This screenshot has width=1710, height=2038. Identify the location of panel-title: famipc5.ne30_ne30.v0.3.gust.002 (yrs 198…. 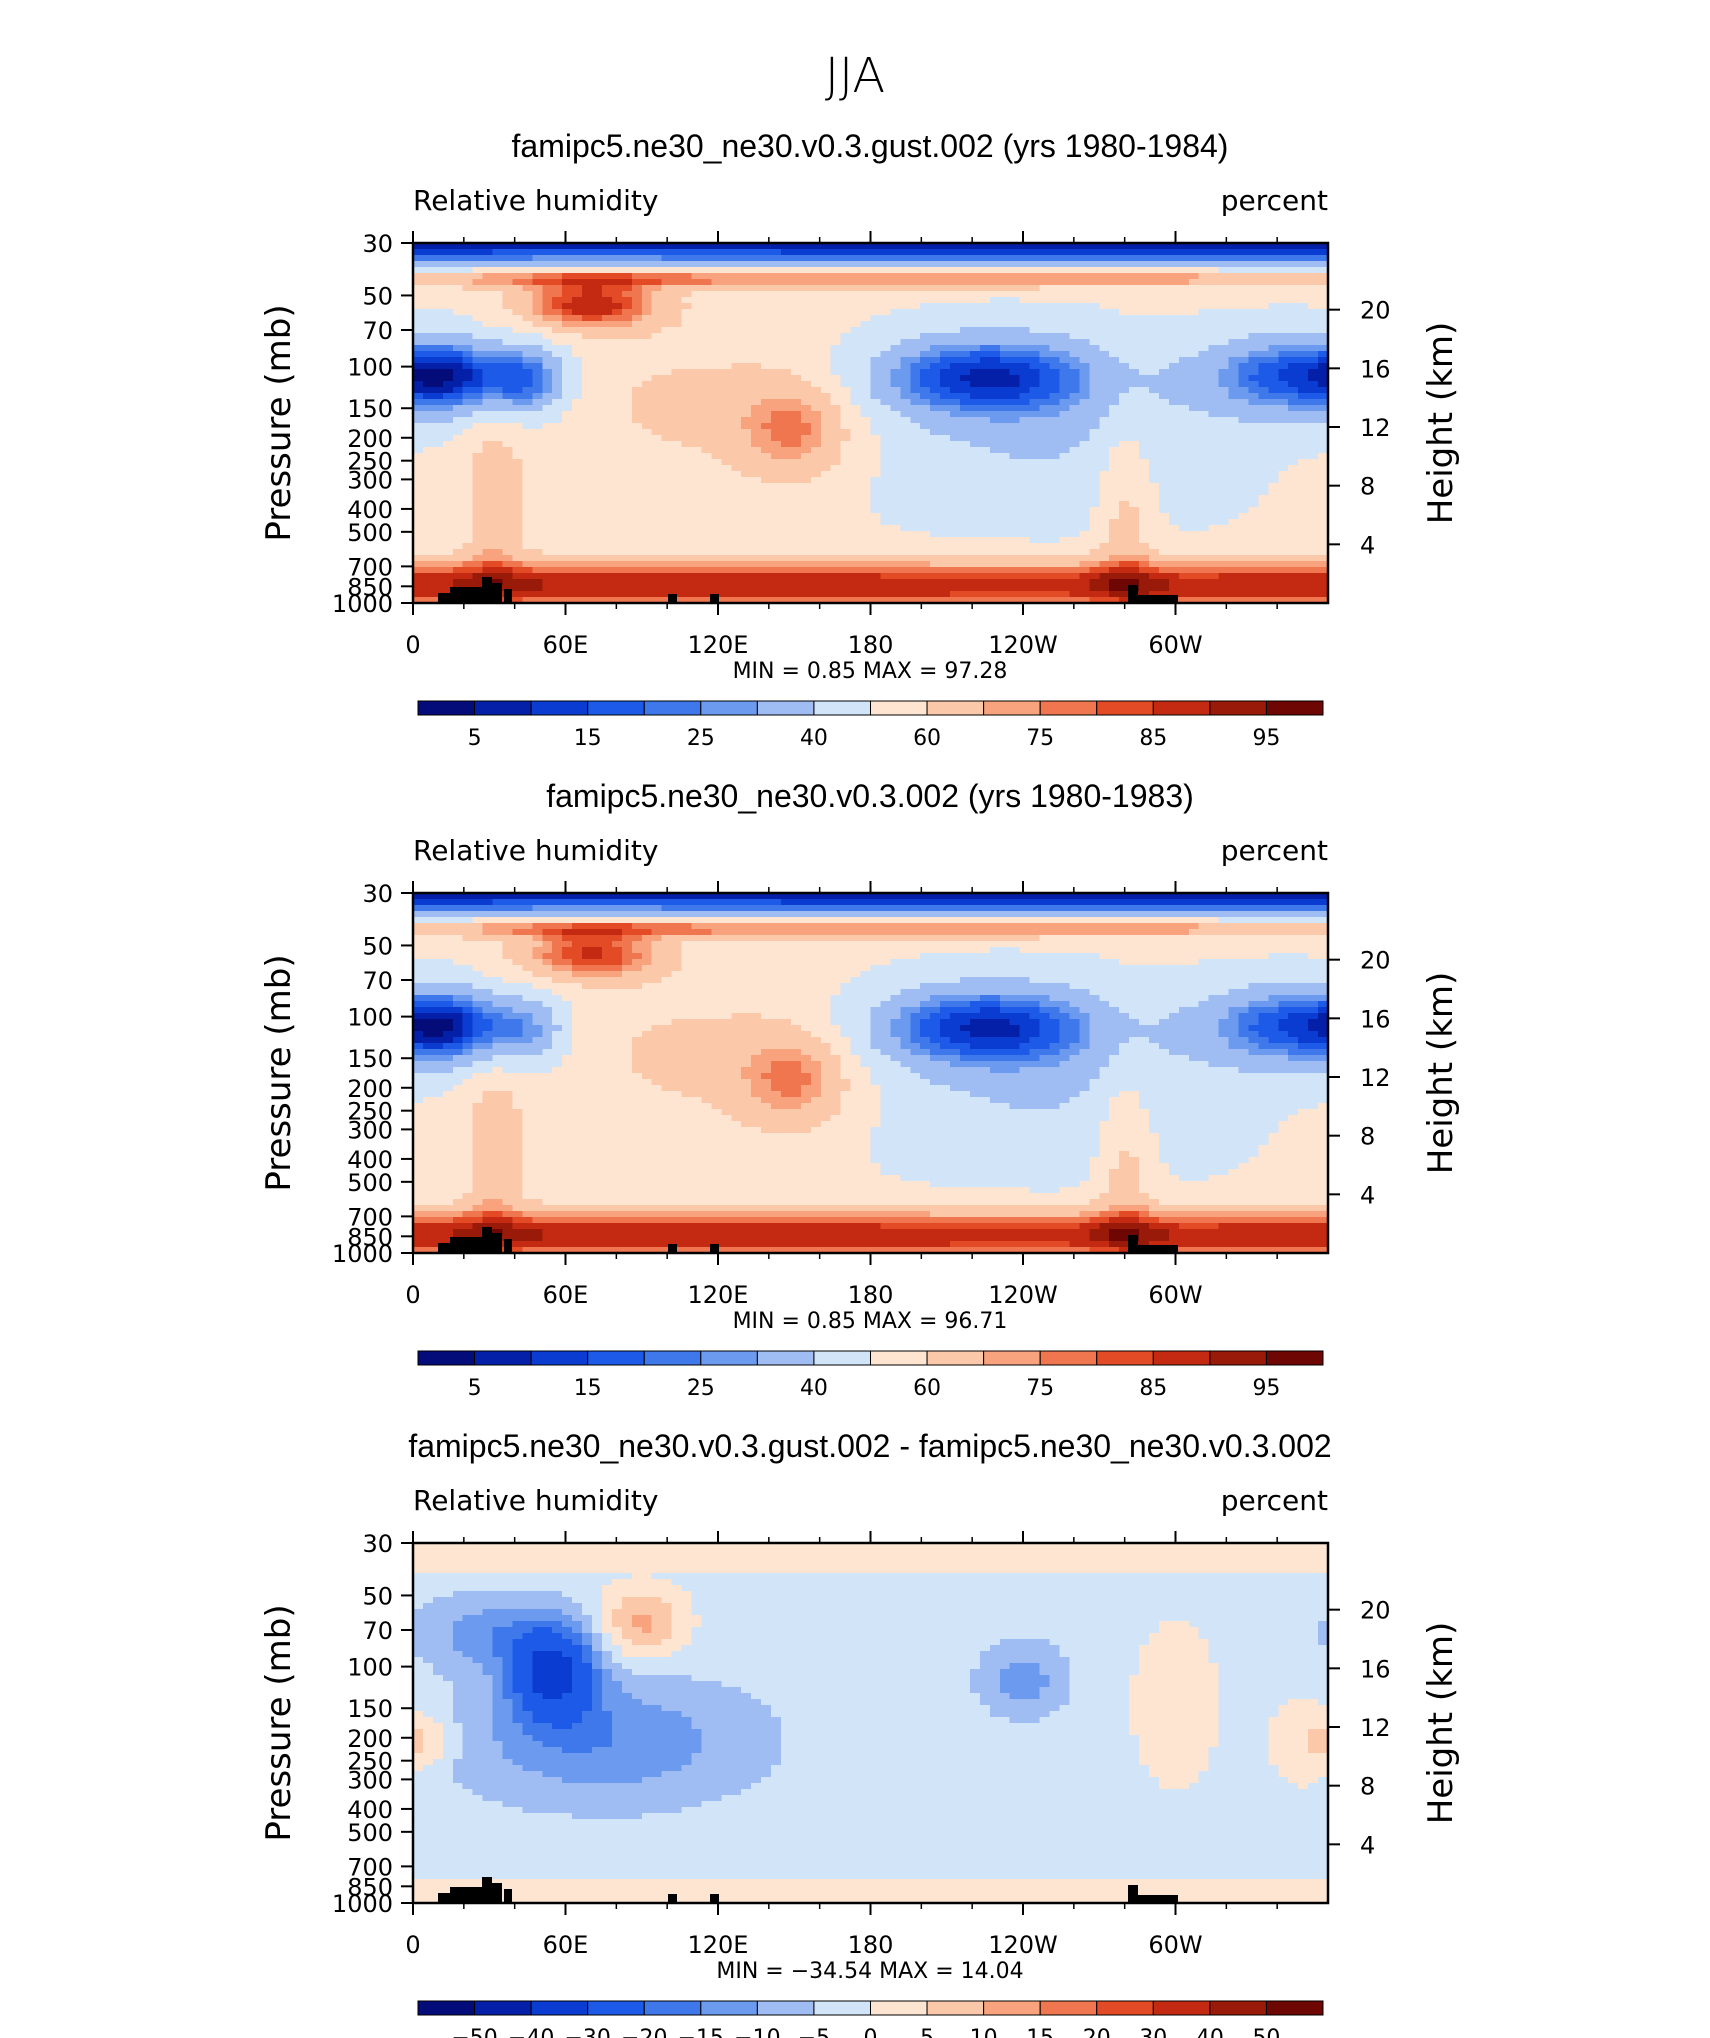
(870, 146).